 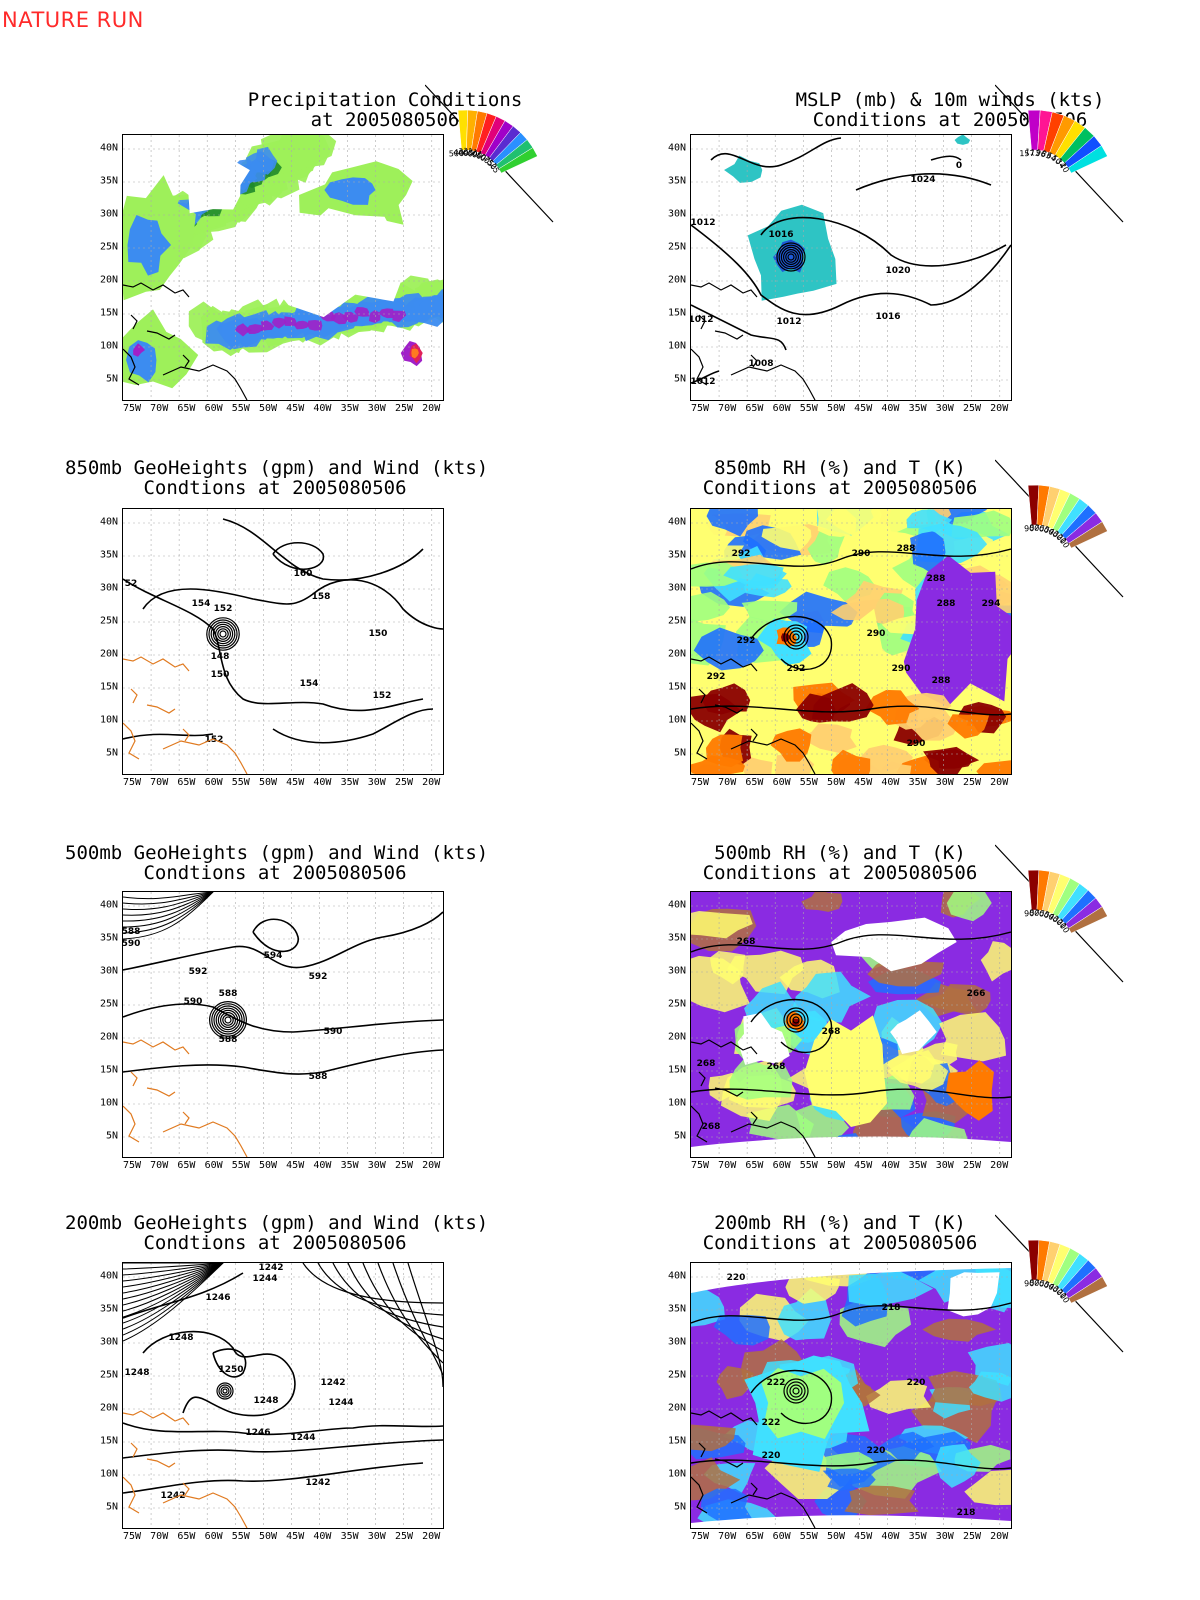 I want to click on gh850-contour-label: 152, so click(x=382, y=696).